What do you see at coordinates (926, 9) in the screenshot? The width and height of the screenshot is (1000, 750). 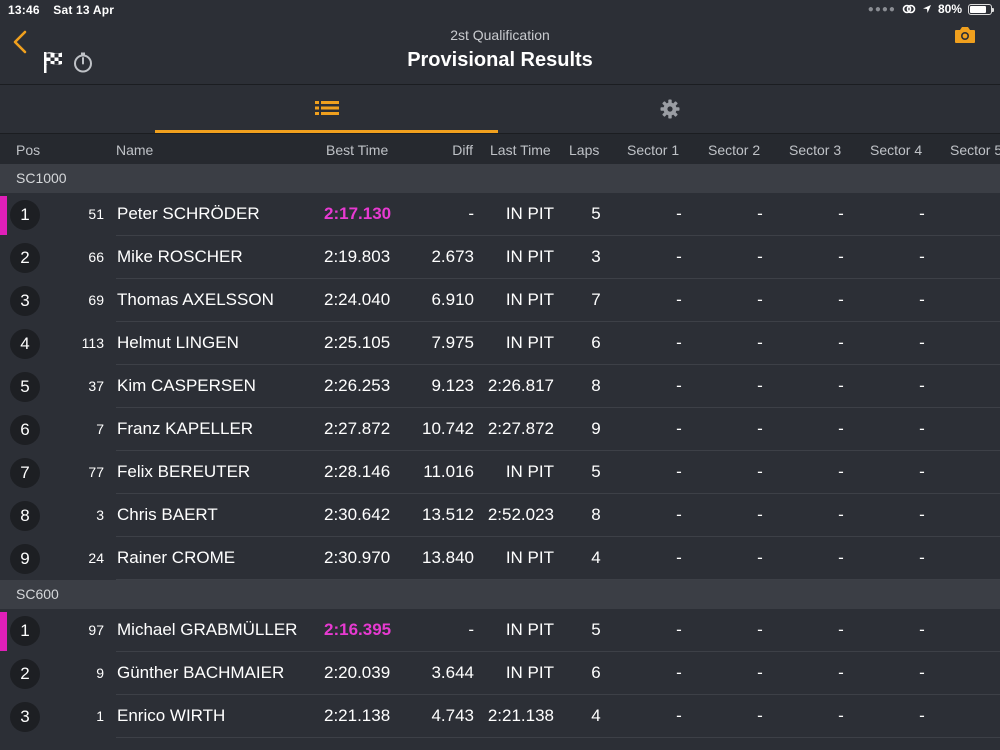 I see `location-arrow-icon` at bounding box center [926, 9].